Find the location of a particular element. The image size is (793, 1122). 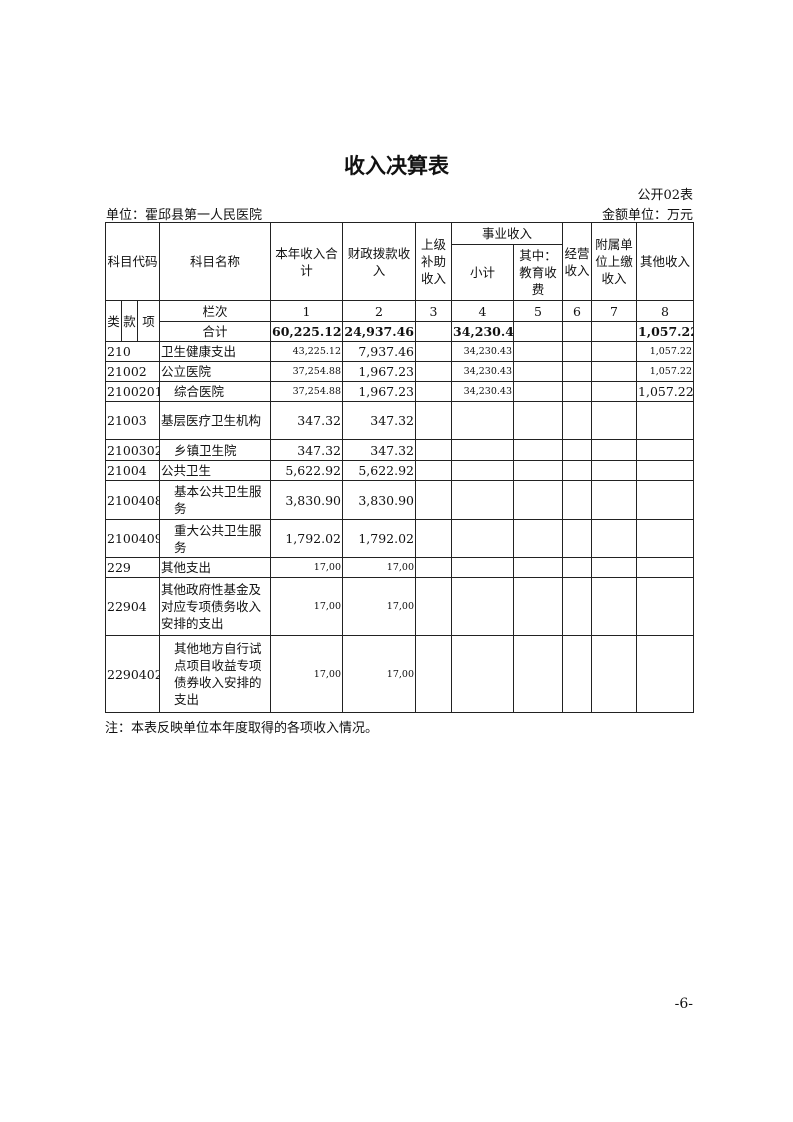

row-total: 37,254.88 is located at coordinates (306, 391).